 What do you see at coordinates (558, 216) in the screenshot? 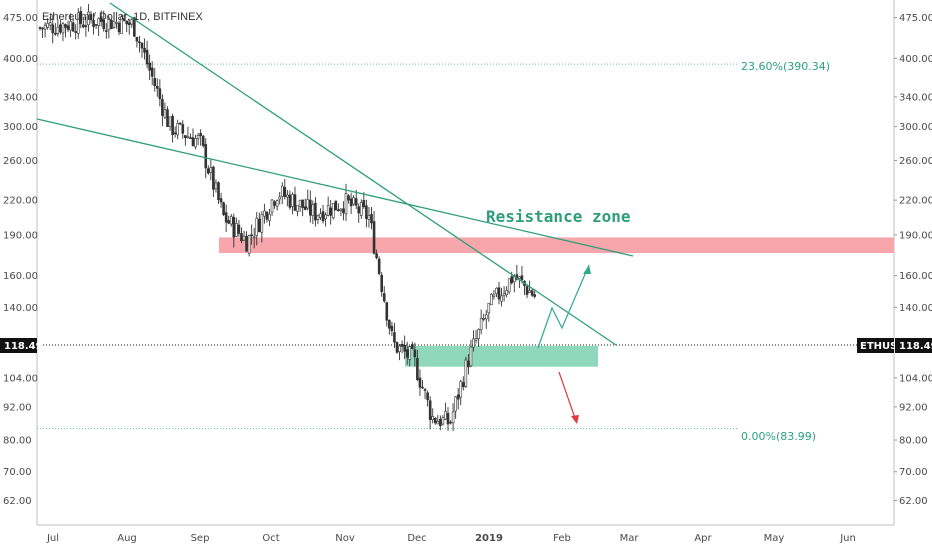
I see `resistance-zone-label: Resistance zone` at bounding box center [558, 216].